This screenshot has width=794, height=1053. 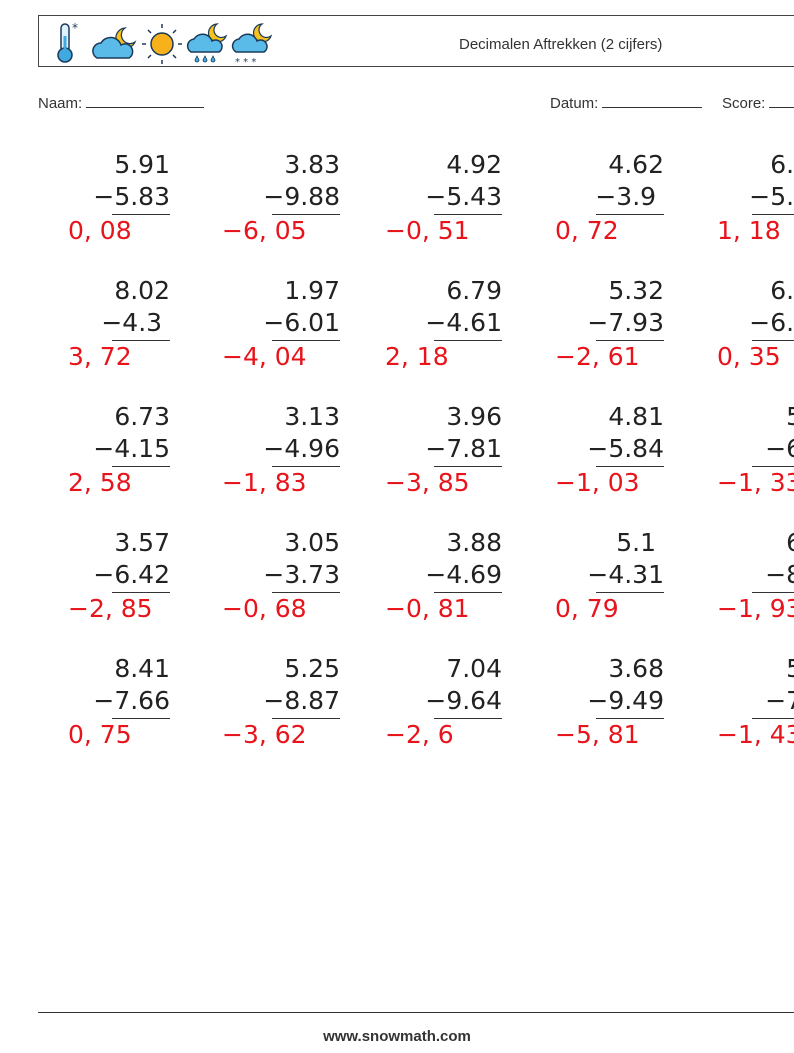 I want to click on minuend: 3.68, so click(x=636, y=668).